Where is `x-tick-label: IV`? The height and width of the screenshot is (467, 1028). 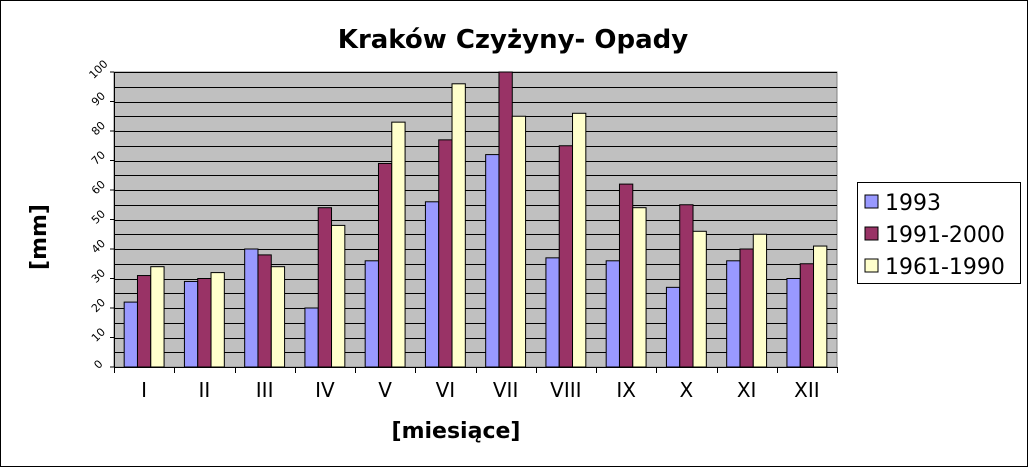 x-tick-label: IV is located at coordinates (325, 390).